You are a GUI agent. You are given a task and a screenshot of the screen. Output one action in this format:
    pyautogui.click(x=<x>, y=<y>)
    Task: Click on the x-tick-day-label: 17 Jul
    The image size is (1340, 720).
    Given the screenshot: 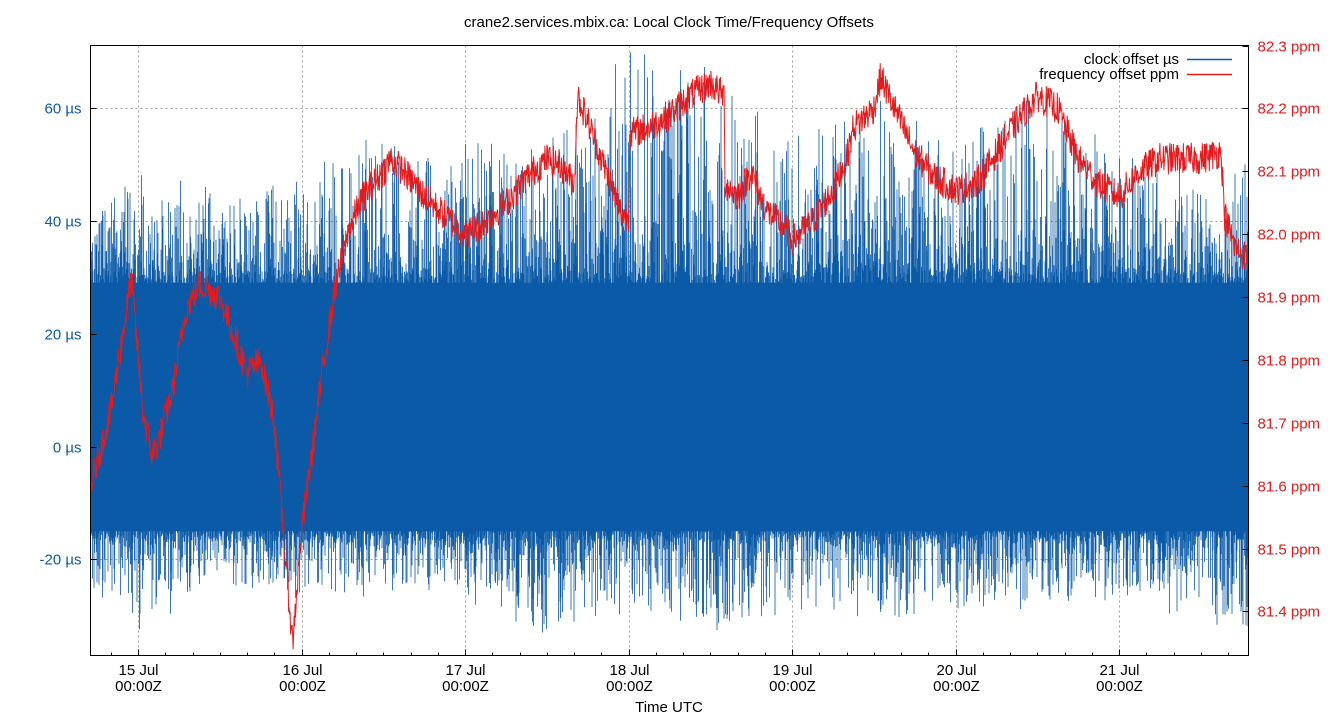 What is the action you would take?
    pyautogui.click(x=465, y=670)
    